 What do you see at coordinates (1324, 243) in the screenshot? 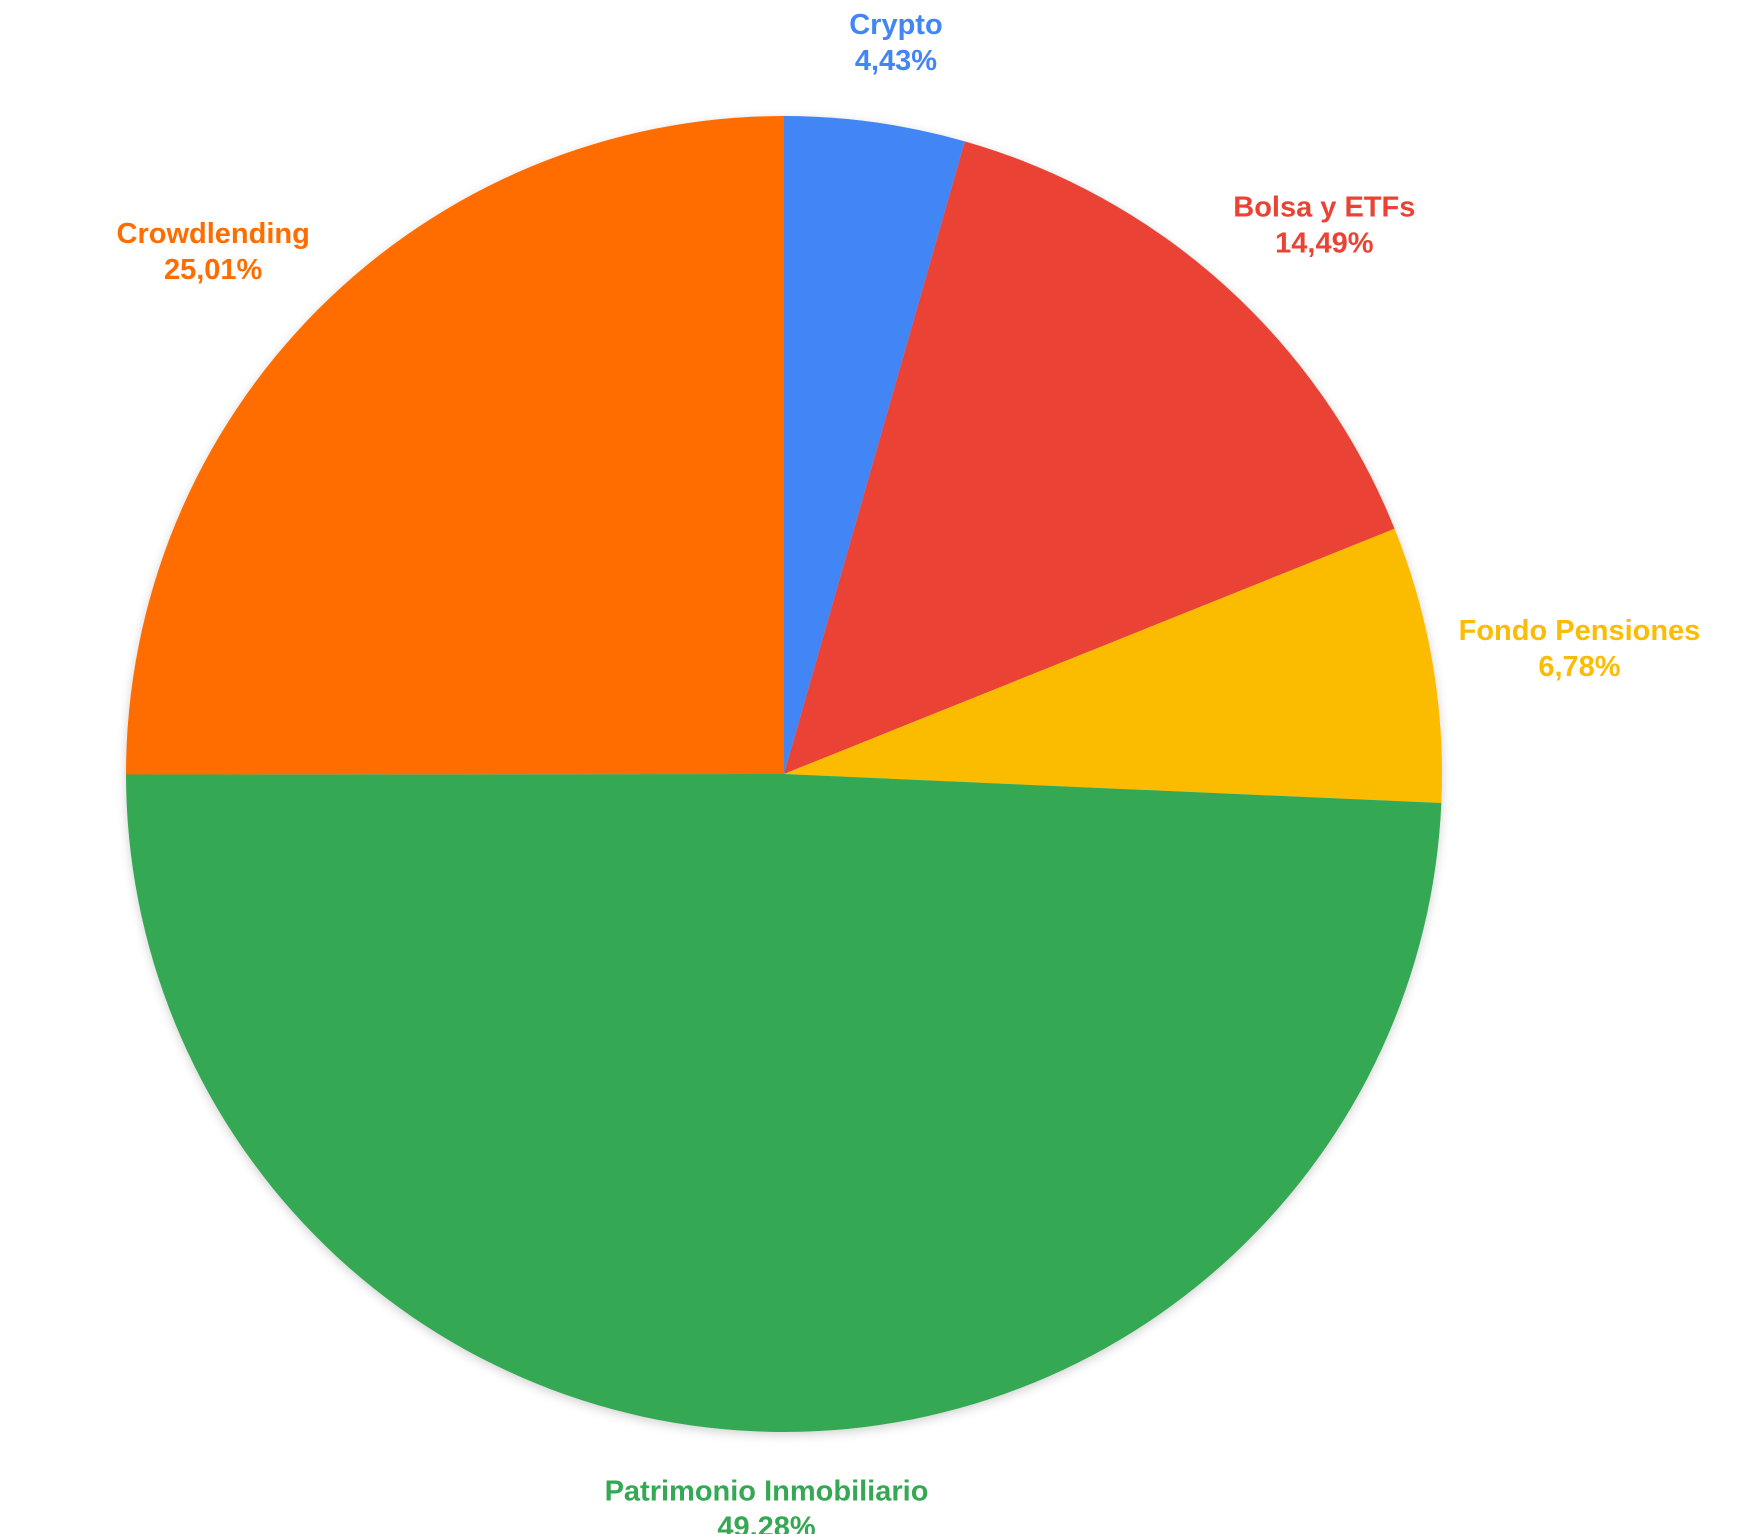
I see `slice-value-label: 14,49%` at bounding box center [1324, 243].